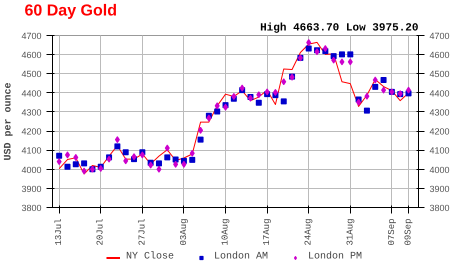  What do you see at coordinates (8, 121) in the screenshot?
I see `y-axis-title: USD per ounce` at bounding box center [8, 121].